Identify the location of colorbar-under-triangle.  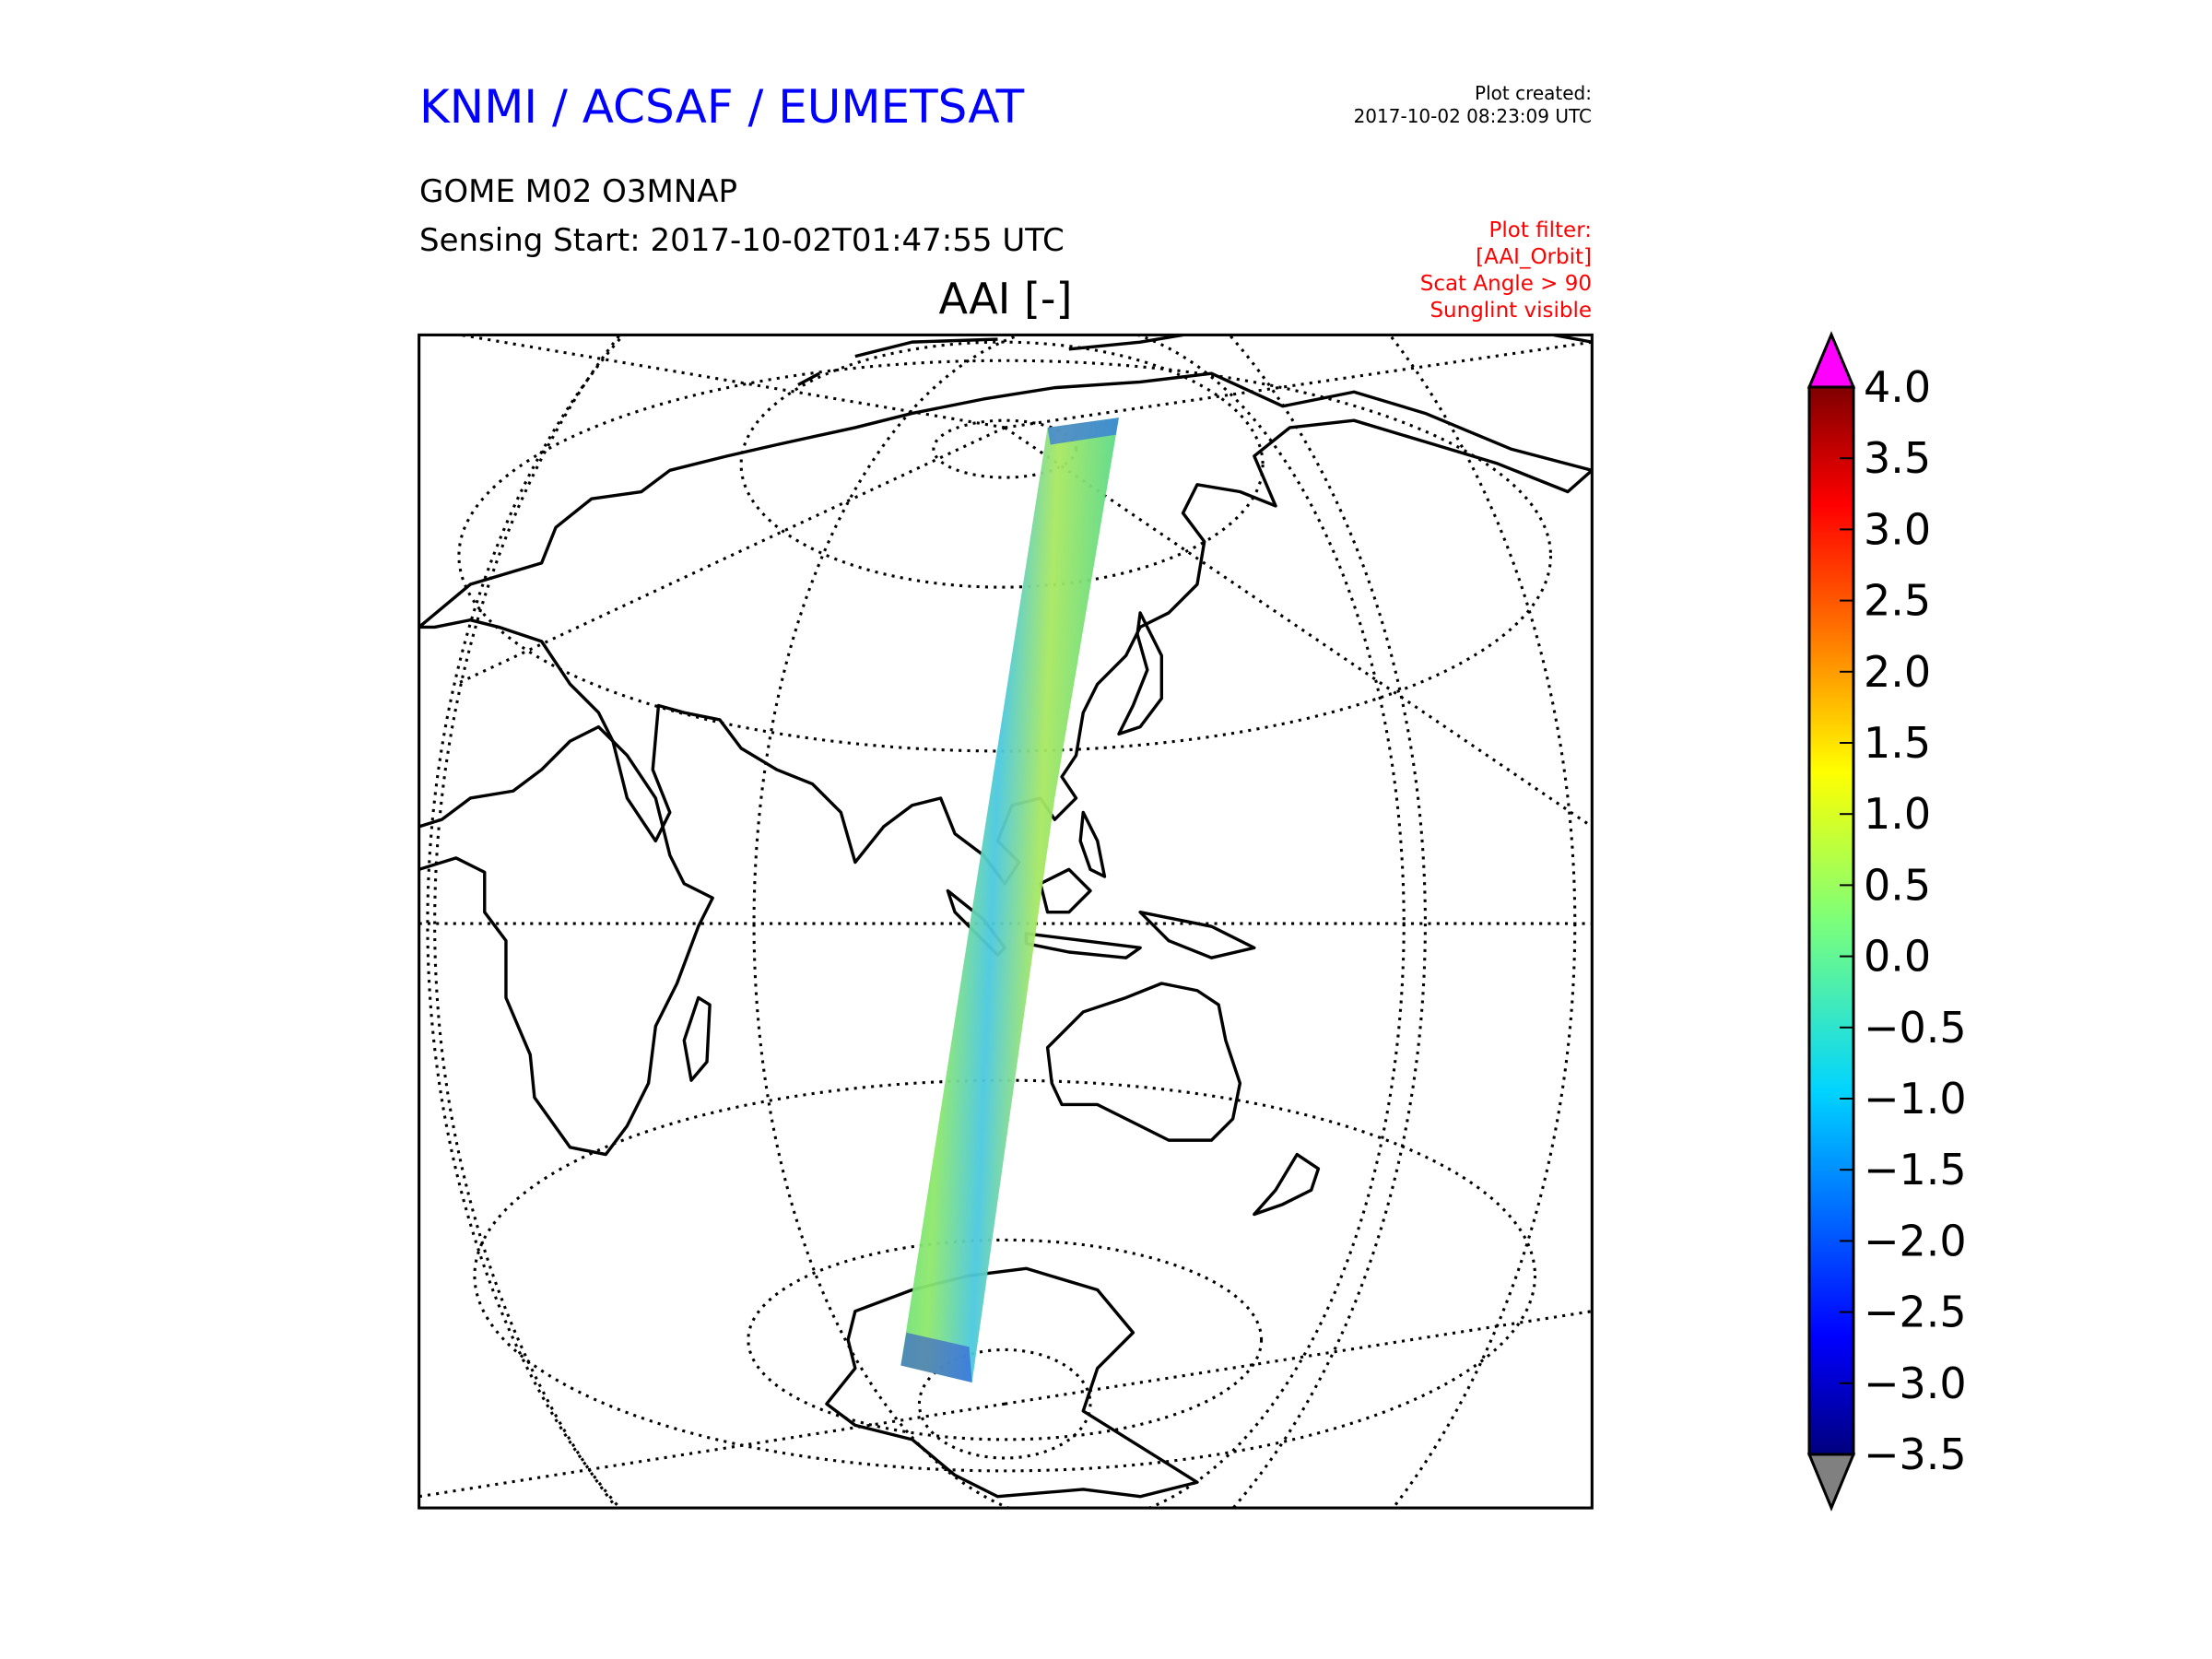
(1831, 1482).